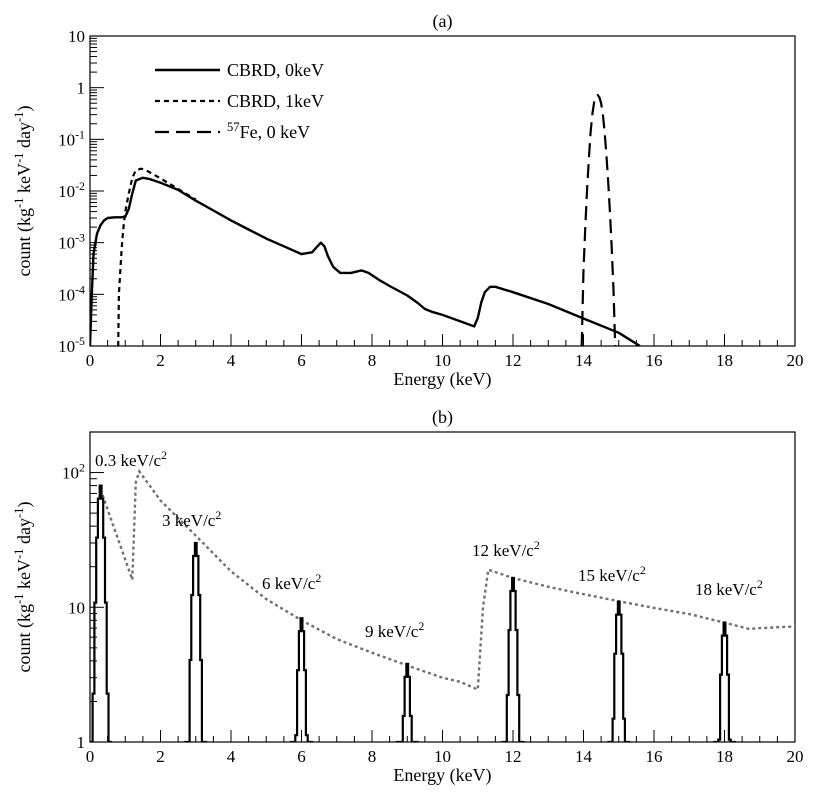 Image resolution: width=830 pixels, height=807 pixels. What do you see at coordinates (131, 459) in the screenshot?
I see `peak-label: 0.3 keV/c2` at bounding box center [131, 459].